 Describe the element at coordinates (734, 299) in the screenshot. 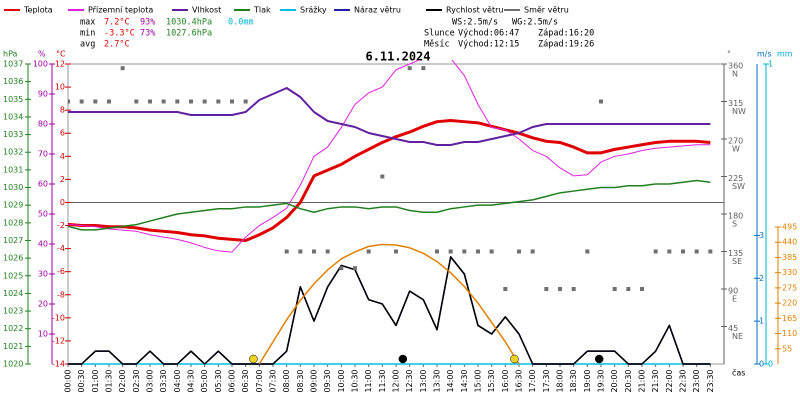

I see `y-tick-label: E` at that location.